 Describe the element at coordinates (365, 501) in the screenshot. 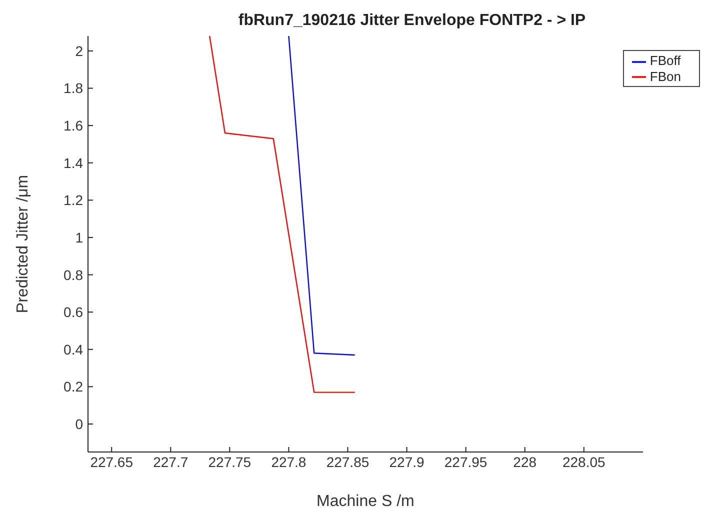

I see `x-axis-title: Machine S /m` at that location.